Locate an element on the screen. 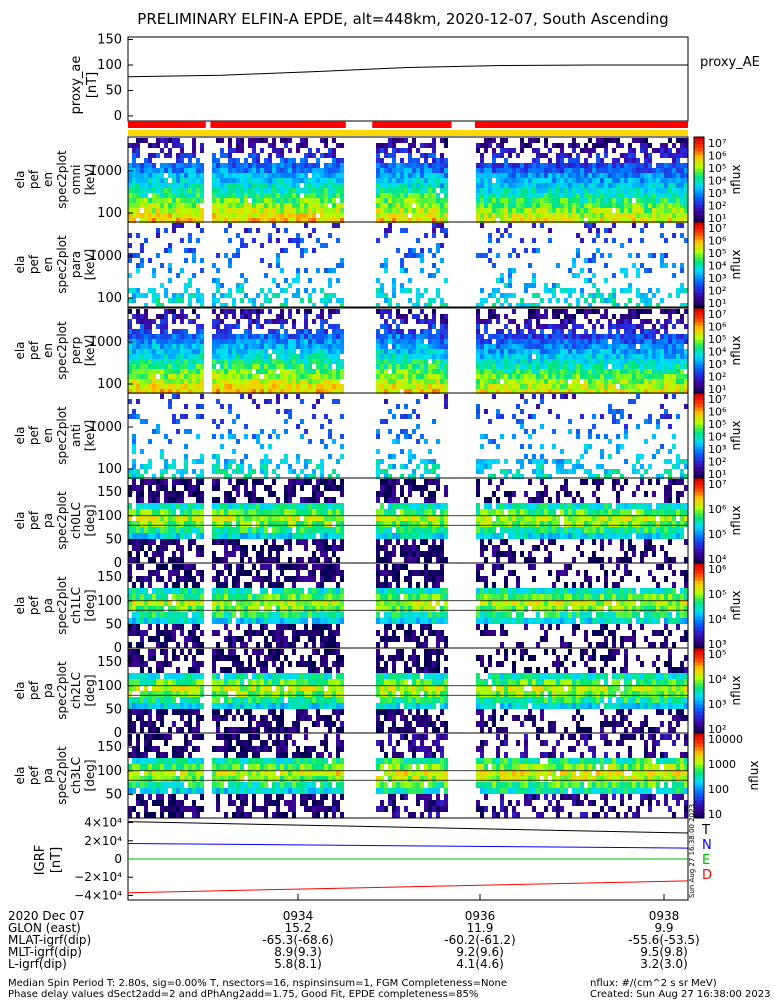 This screenshot has height=1000, width=775. colorbar-step is located at coordinates (699, 160).